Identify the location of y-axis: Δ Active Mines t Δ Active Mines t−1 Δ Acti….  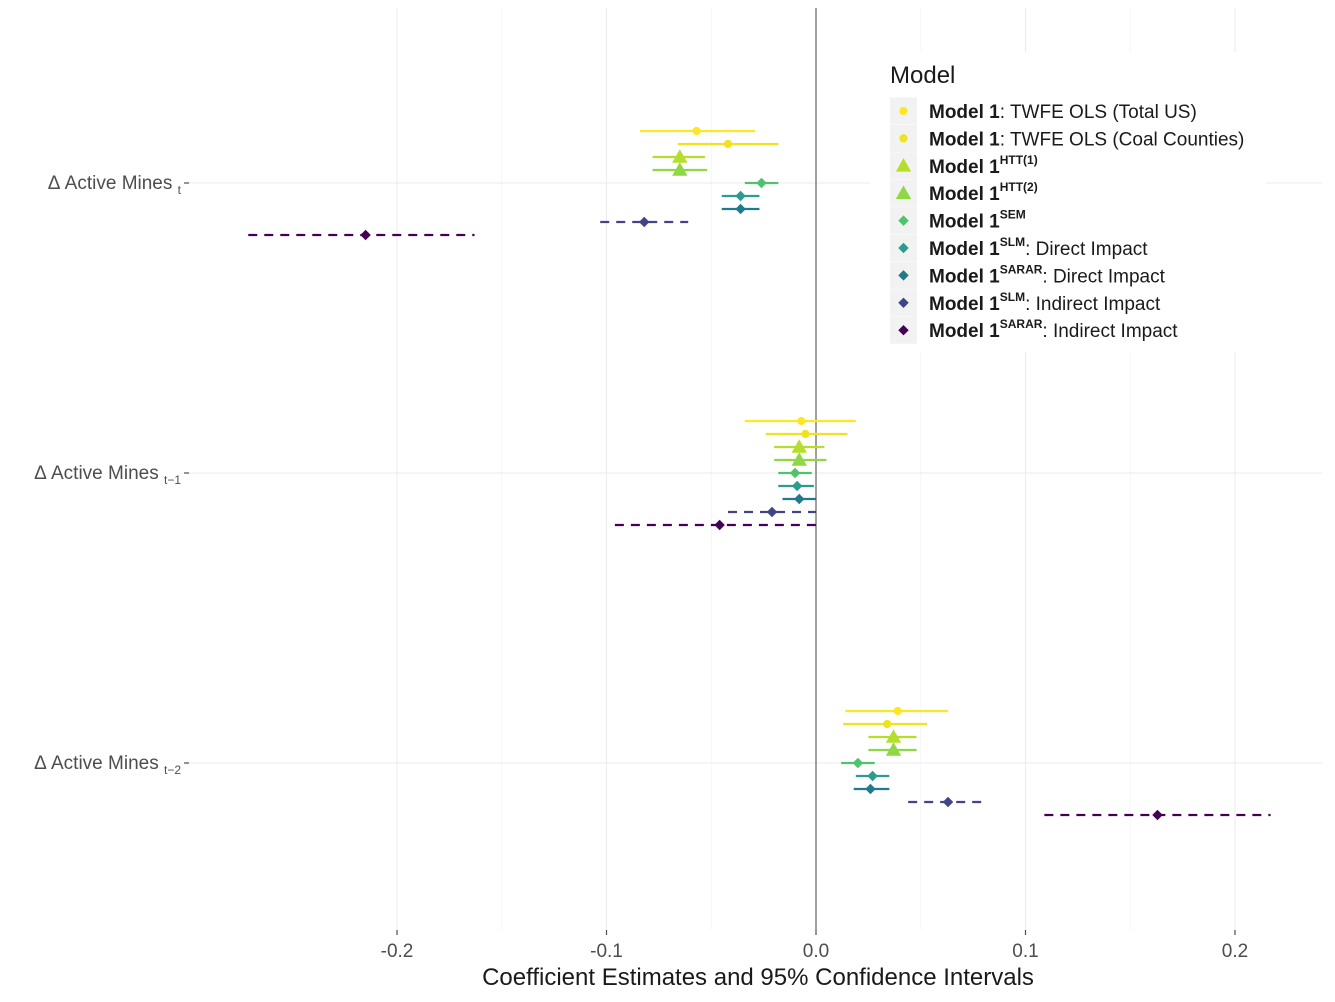
(111, 475).